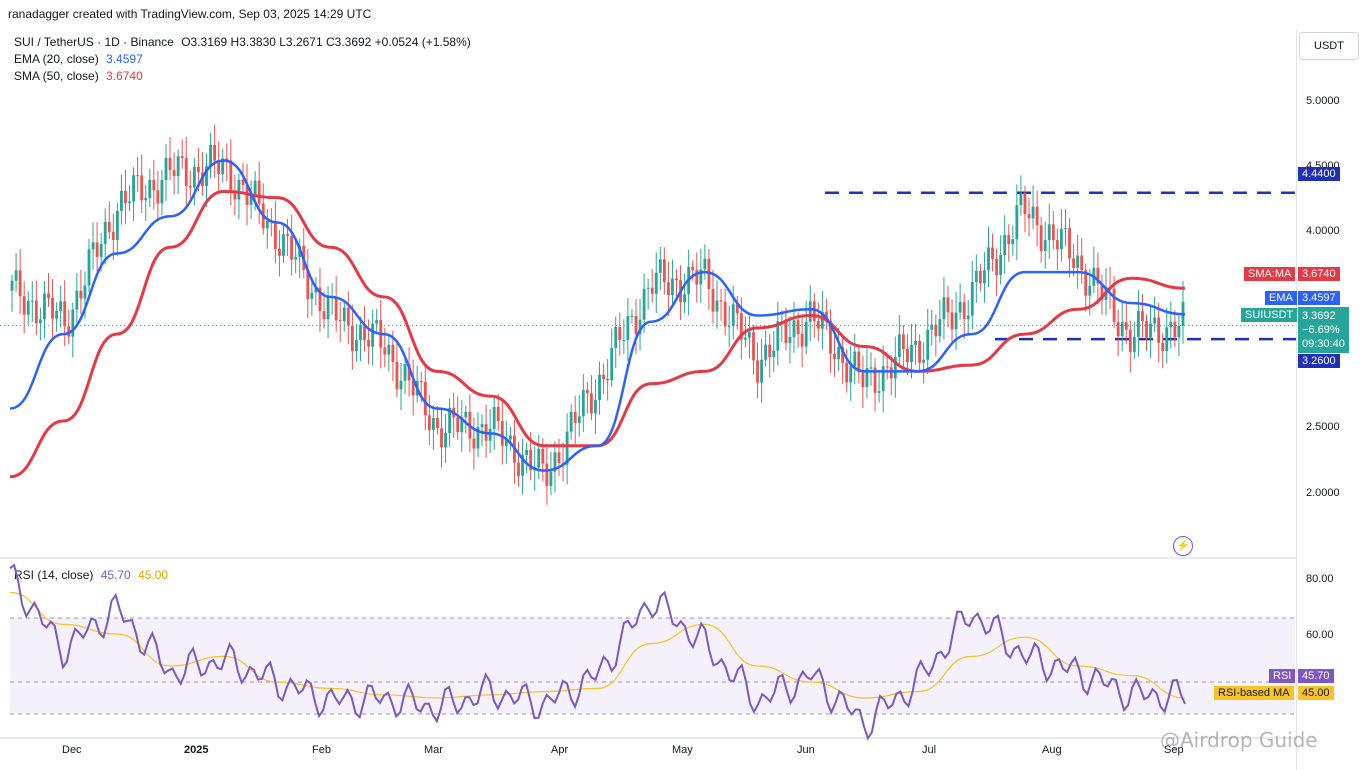 This screenshot has height=770, width=1371. What do you see at coordinates (94, 42) in the screenshot?
I see `symbol-title: SUI / TetherUS · 1D · Binance` at bounding box center [94, 42].